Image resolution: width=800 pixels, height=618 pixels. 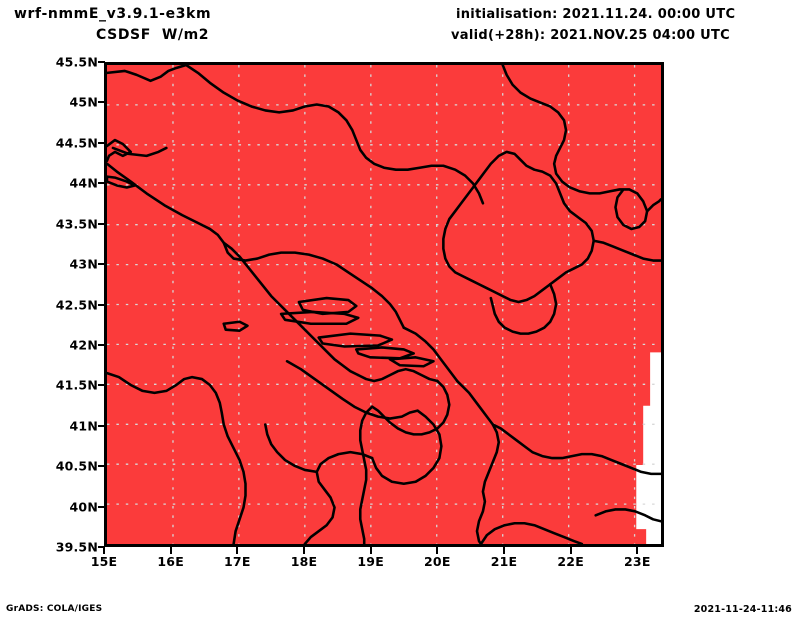 What do you see at coordinates (83, 345) in the screenshot?
I see `y-tick-label: 42N` at bounding box center [83, 345].